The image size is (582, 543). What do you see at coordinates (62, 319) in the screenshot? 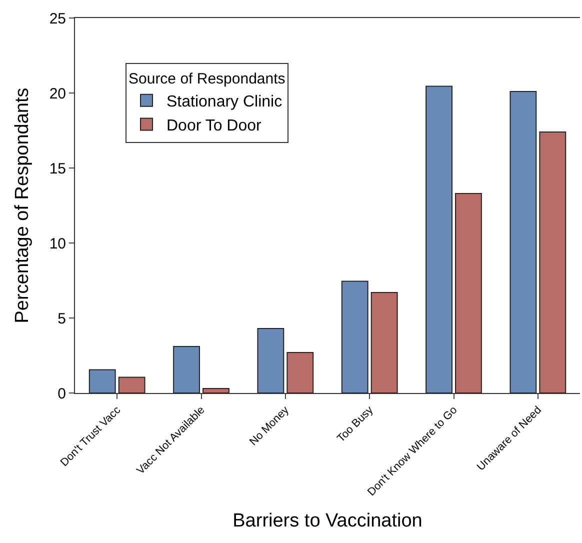
I see `y-tick-label: 5` at bounding box center [62, 319].